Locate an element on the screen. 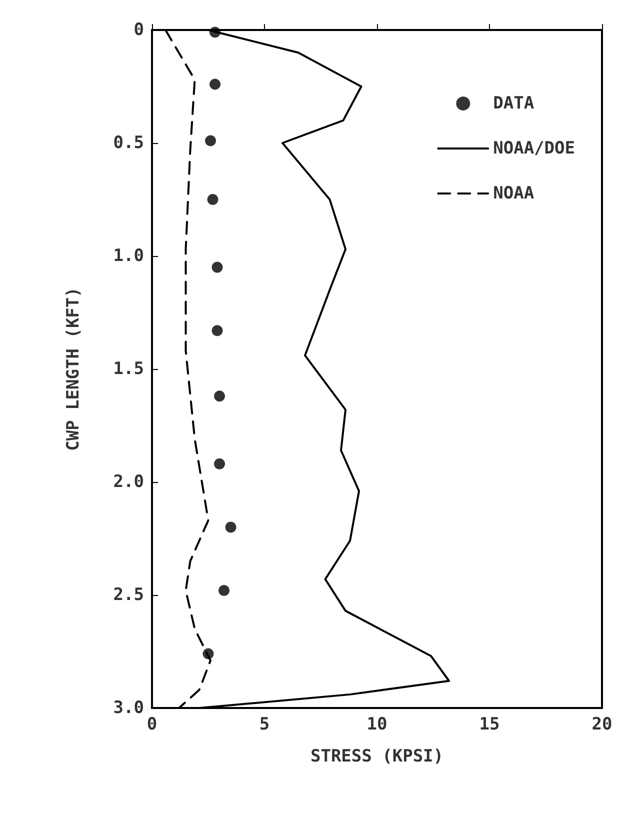 This screenshot has width=620, height=818. y-axis-title: CWP LENGTH (KFT) is located at coordinates (74, 369).